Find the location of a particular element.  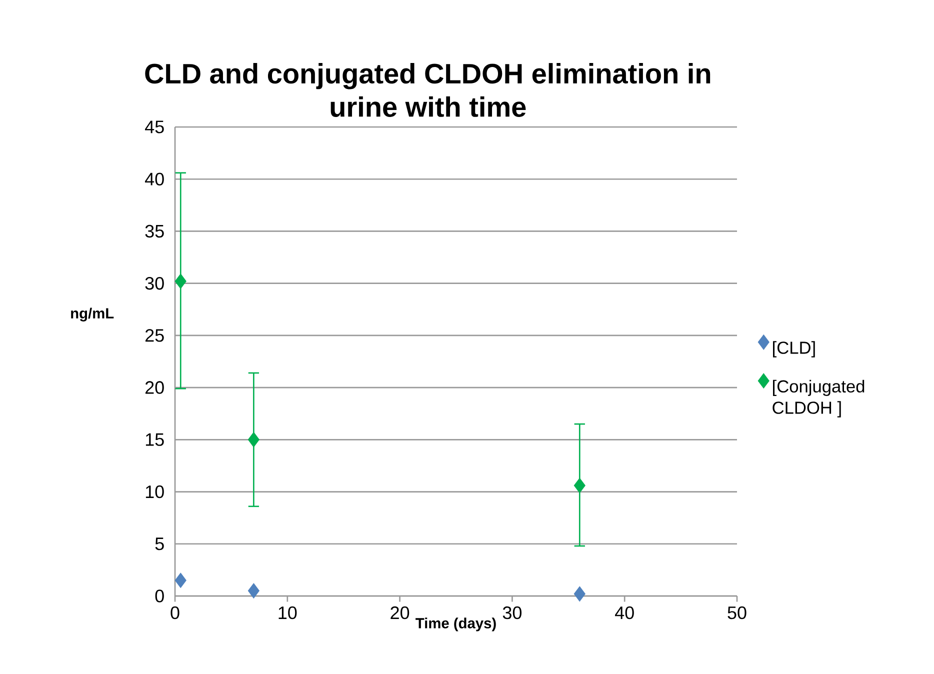

y-tick-label: 30 is located at coordinates (154, 283).